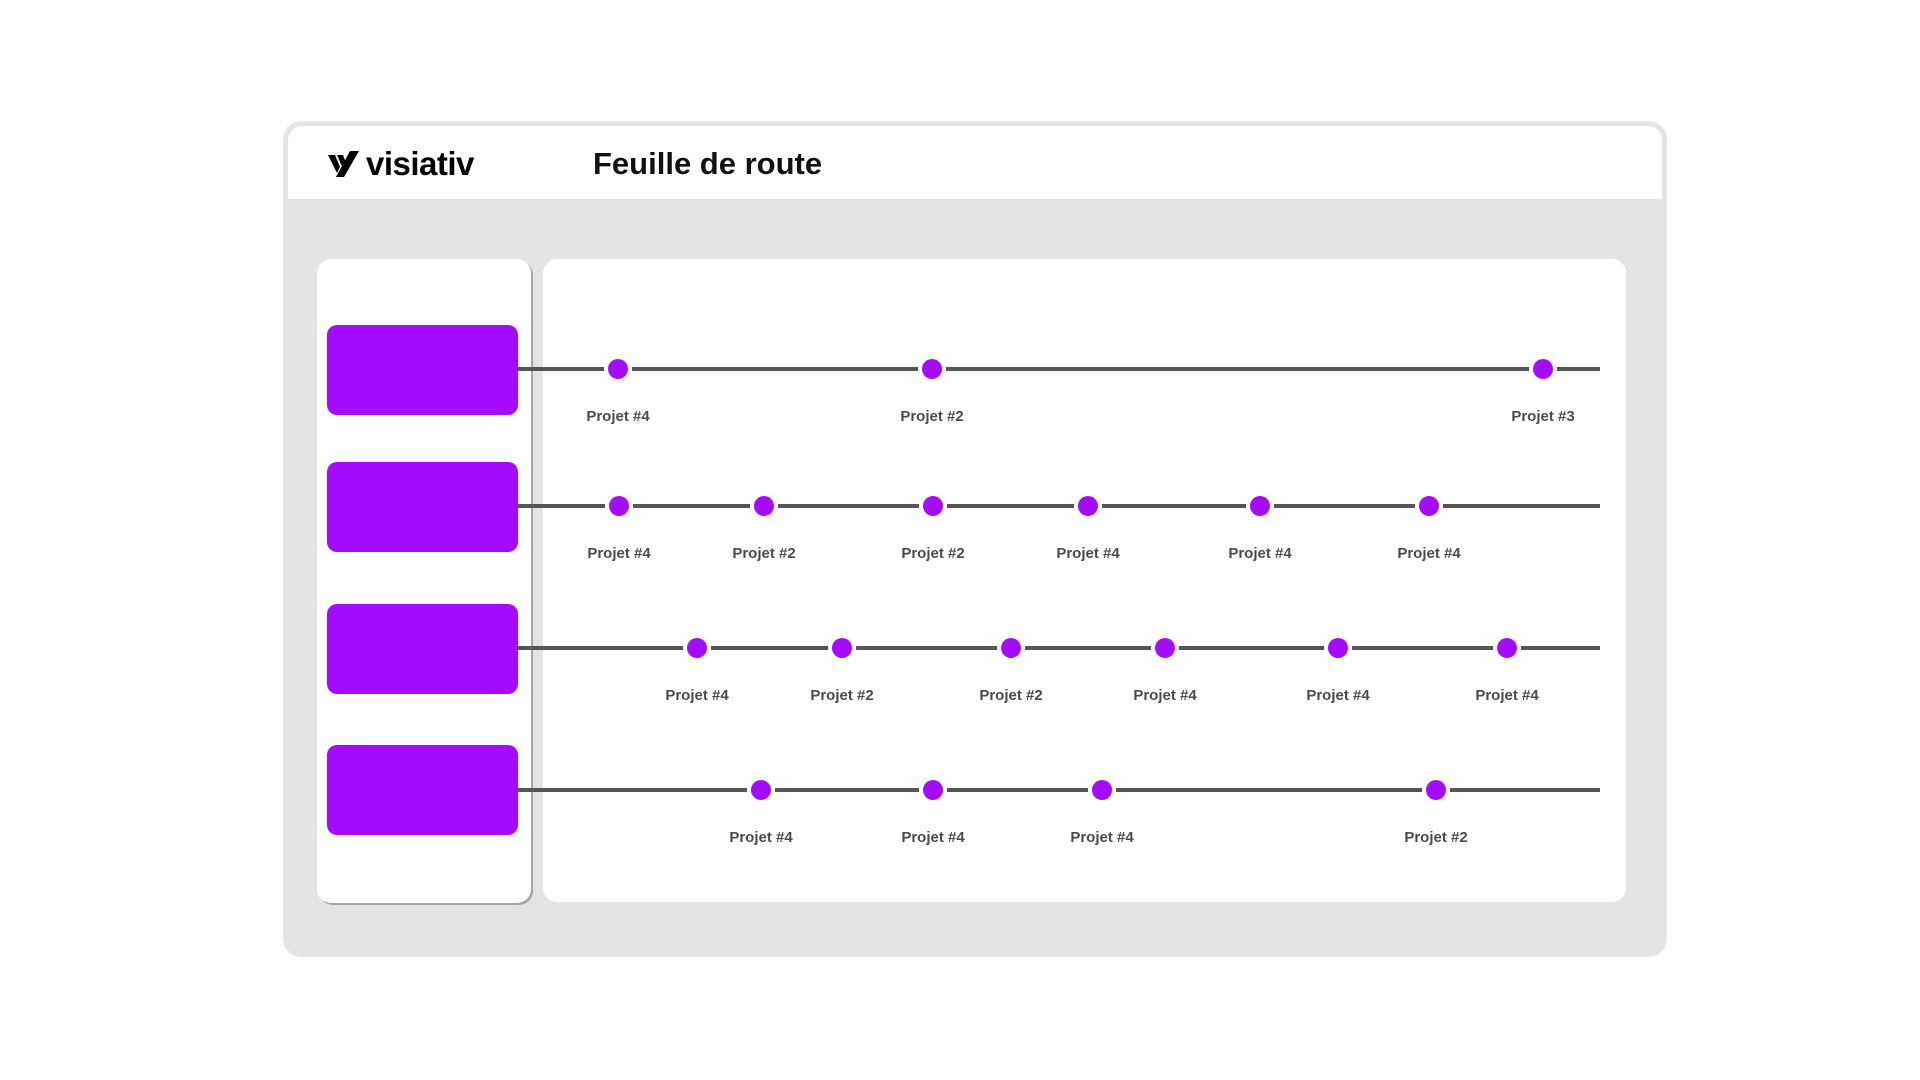 This screenshot has width=1920, height=1080. Describe the element at coordinates (708, 163) in the screenshot. I see `page-title: Feuille de route` at that location.